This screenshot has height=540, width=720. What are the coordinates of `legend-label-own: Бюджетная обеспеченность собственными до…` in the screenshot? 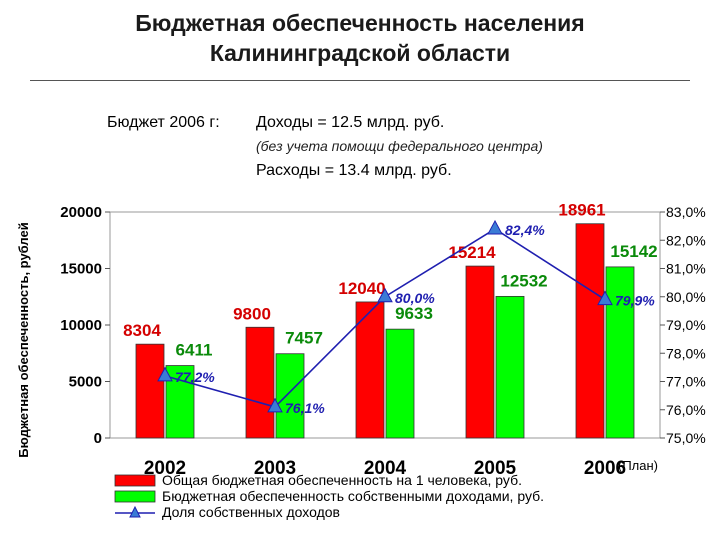 It's located at (353, 496).